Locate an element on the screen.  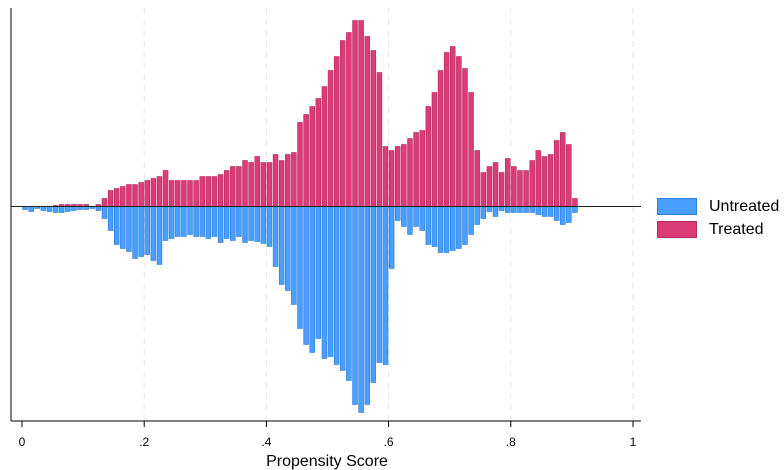
legend-swatch-untreated is located at coordinates (677, 206).